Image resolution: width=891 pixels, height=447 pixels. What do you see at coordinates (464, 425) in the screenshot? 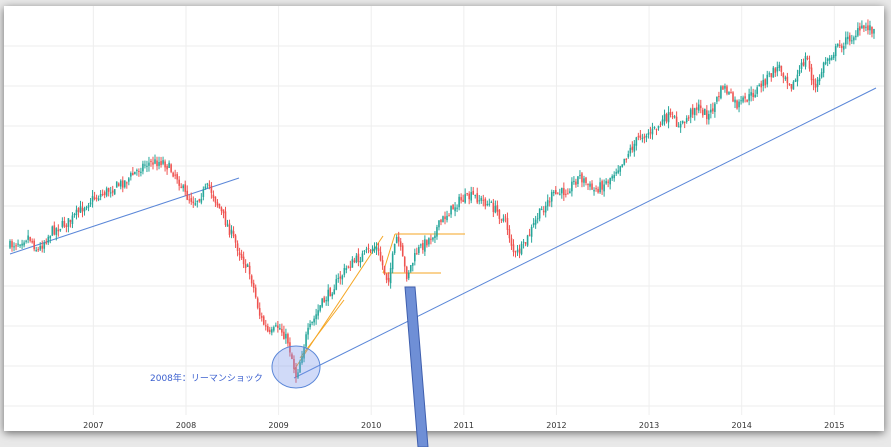
I see `x-tick-label: 2011` at bounding box center [464, 425].